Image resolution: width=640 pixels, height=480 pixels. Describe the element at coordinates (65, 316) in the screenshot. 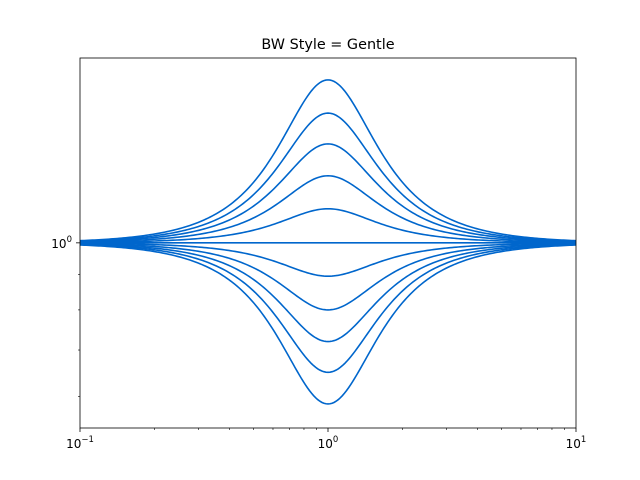

I see `y-axis: 100` at that location.